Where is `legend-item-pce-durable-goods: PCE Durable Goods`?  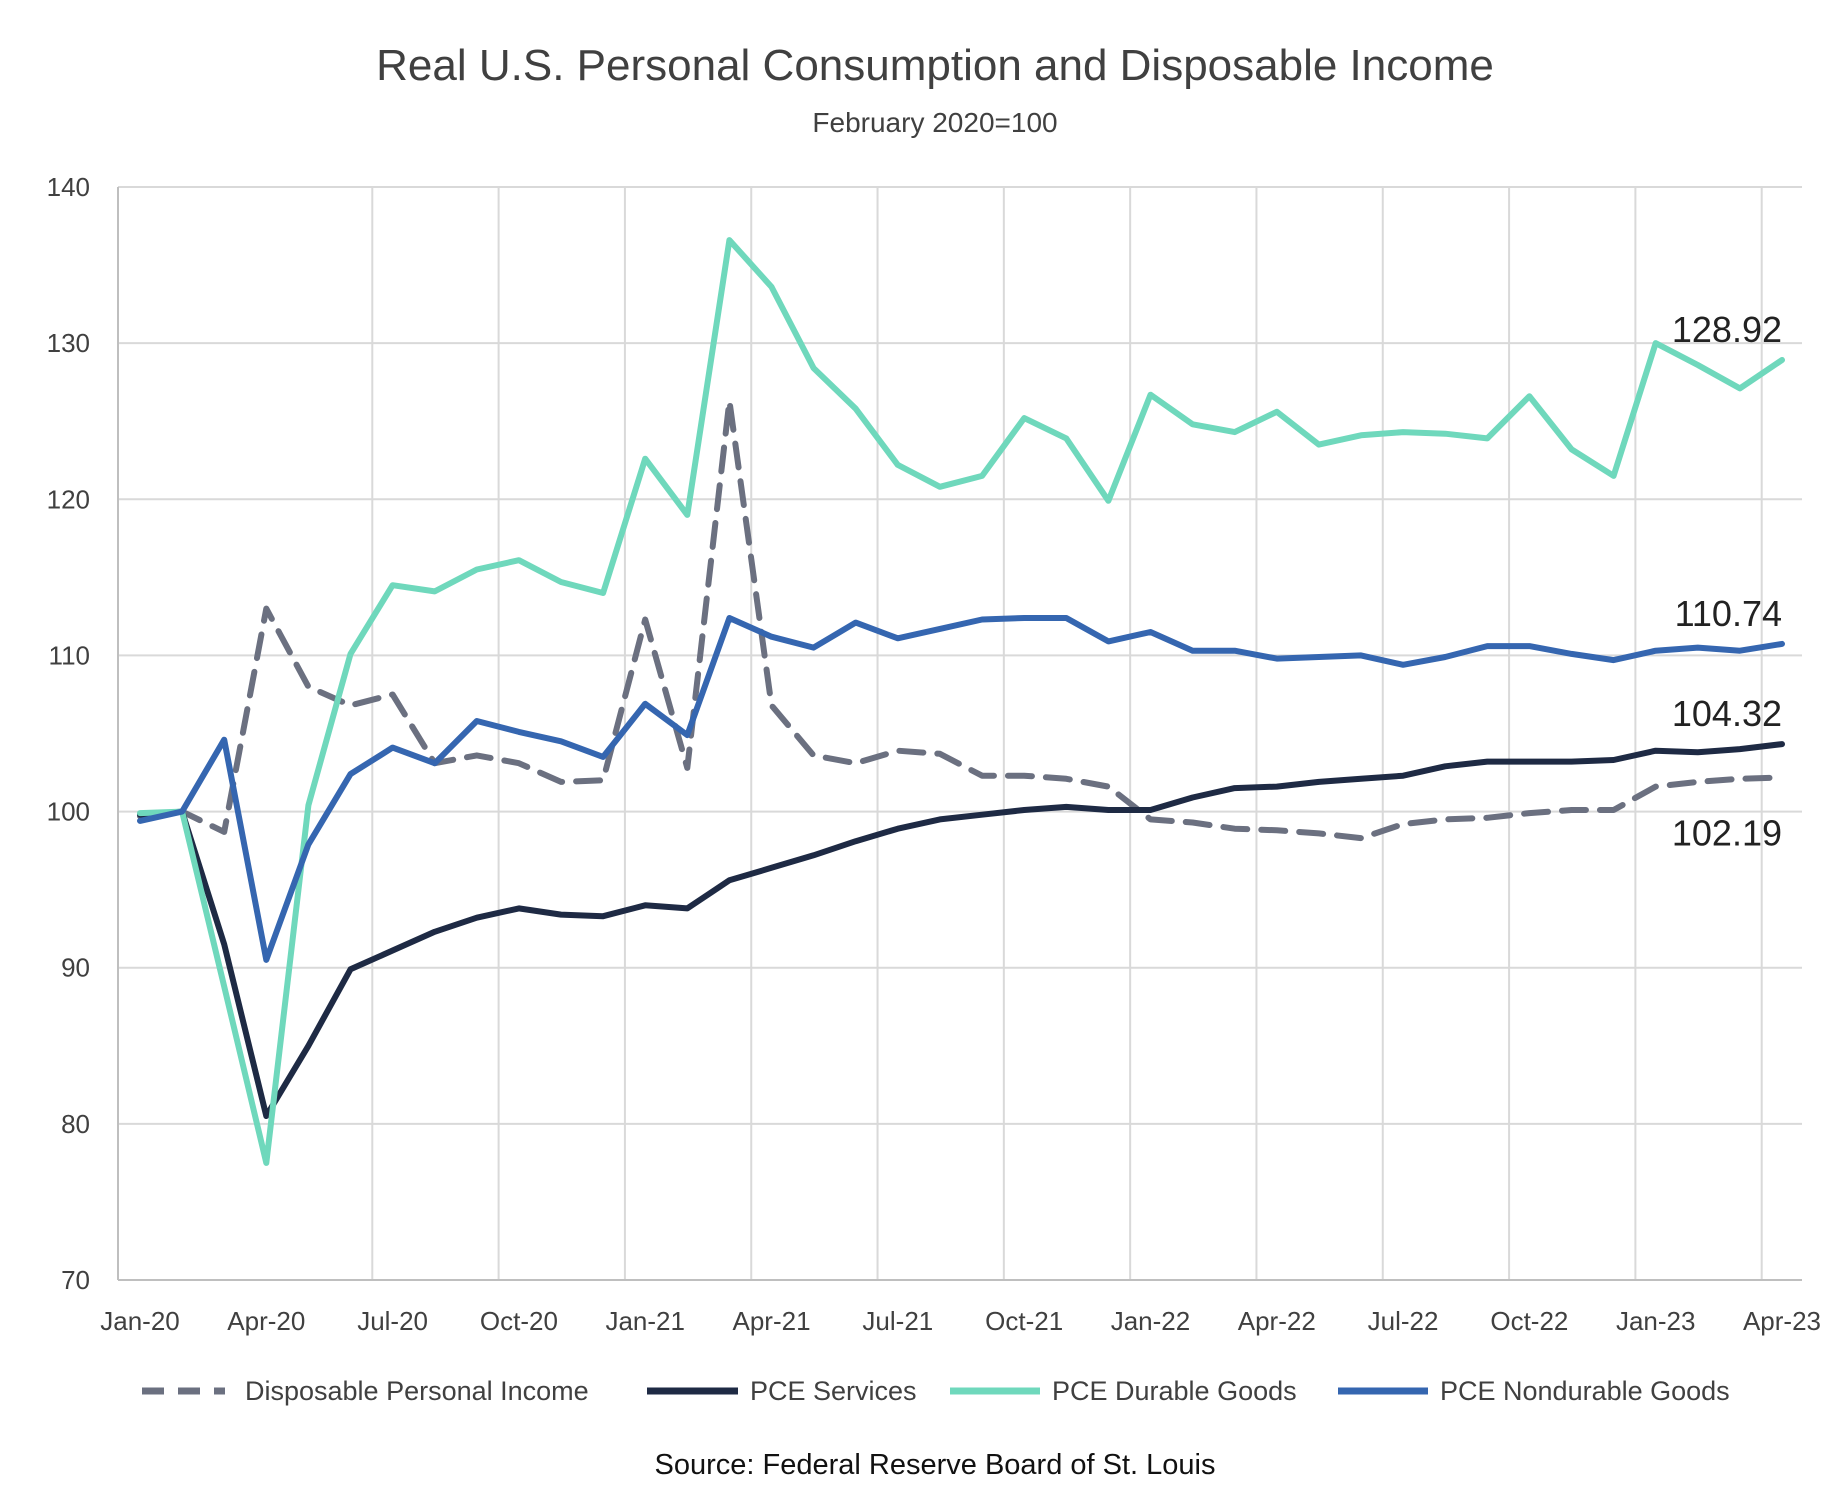 legend-item-pce-durable-goods: PCE Durable Goods is located at coordinates (1123, 1391).